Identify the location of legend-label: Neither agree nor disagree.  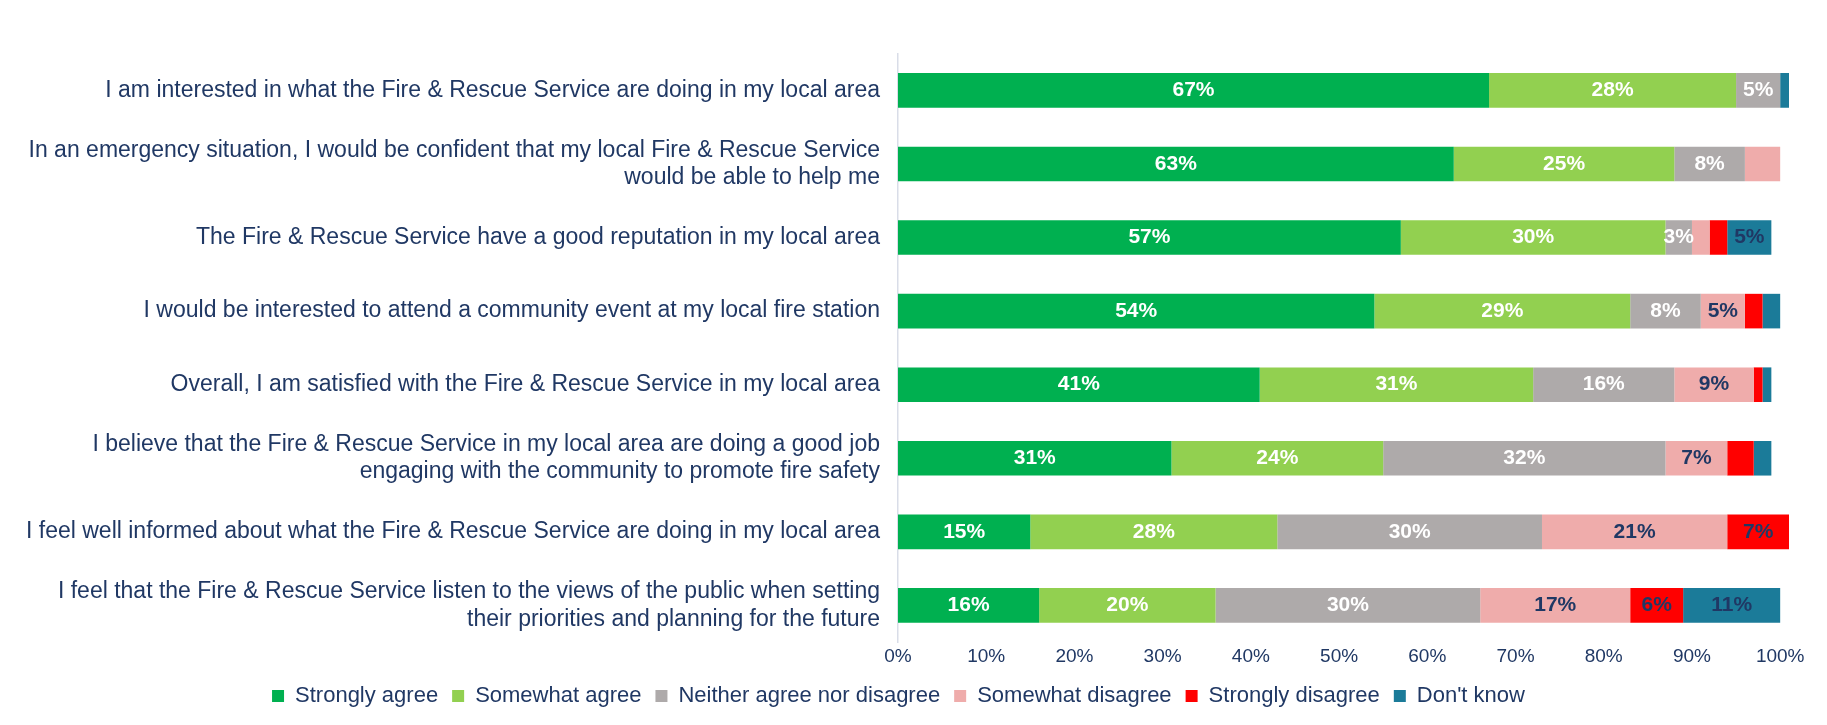
(809, 695).